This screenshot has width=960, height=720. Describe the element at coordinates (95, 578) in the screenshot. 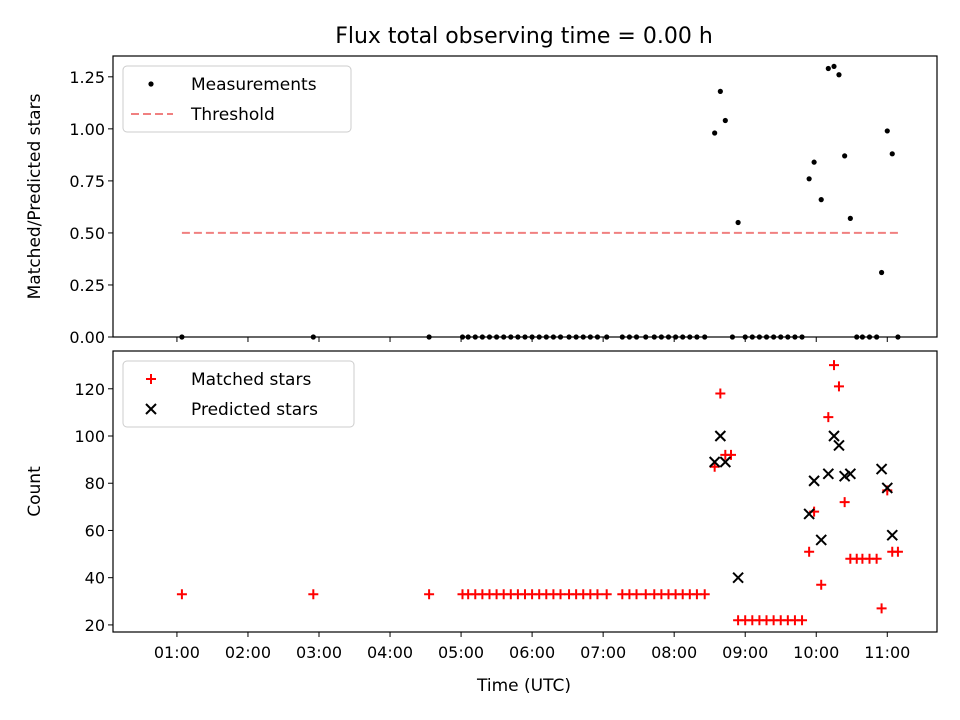

I see `y-tick-label: 40` at that location.